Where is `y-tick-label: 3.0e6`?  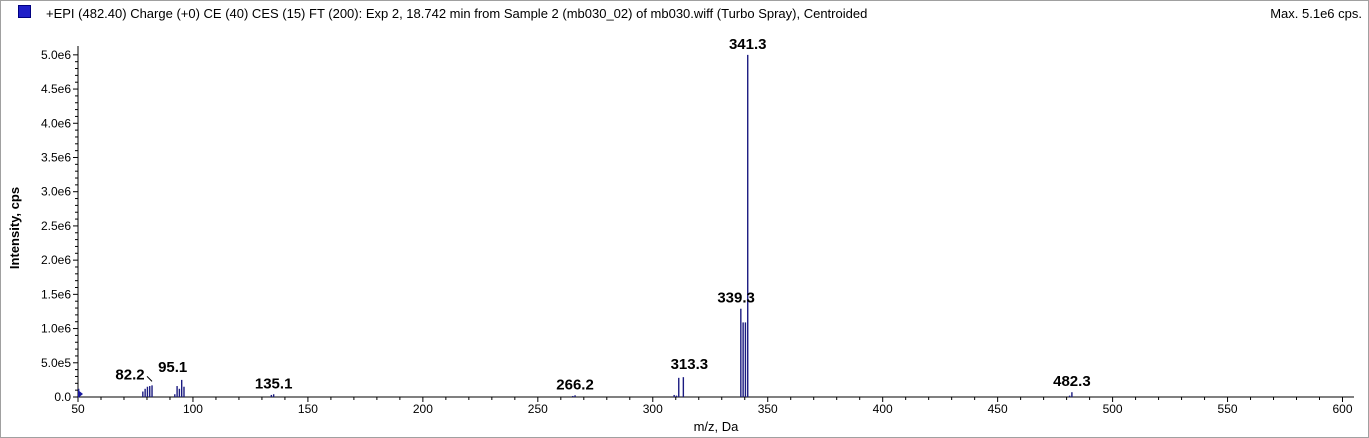
y-tick-label: 3.0e6 is located at coordinates (56, 192).